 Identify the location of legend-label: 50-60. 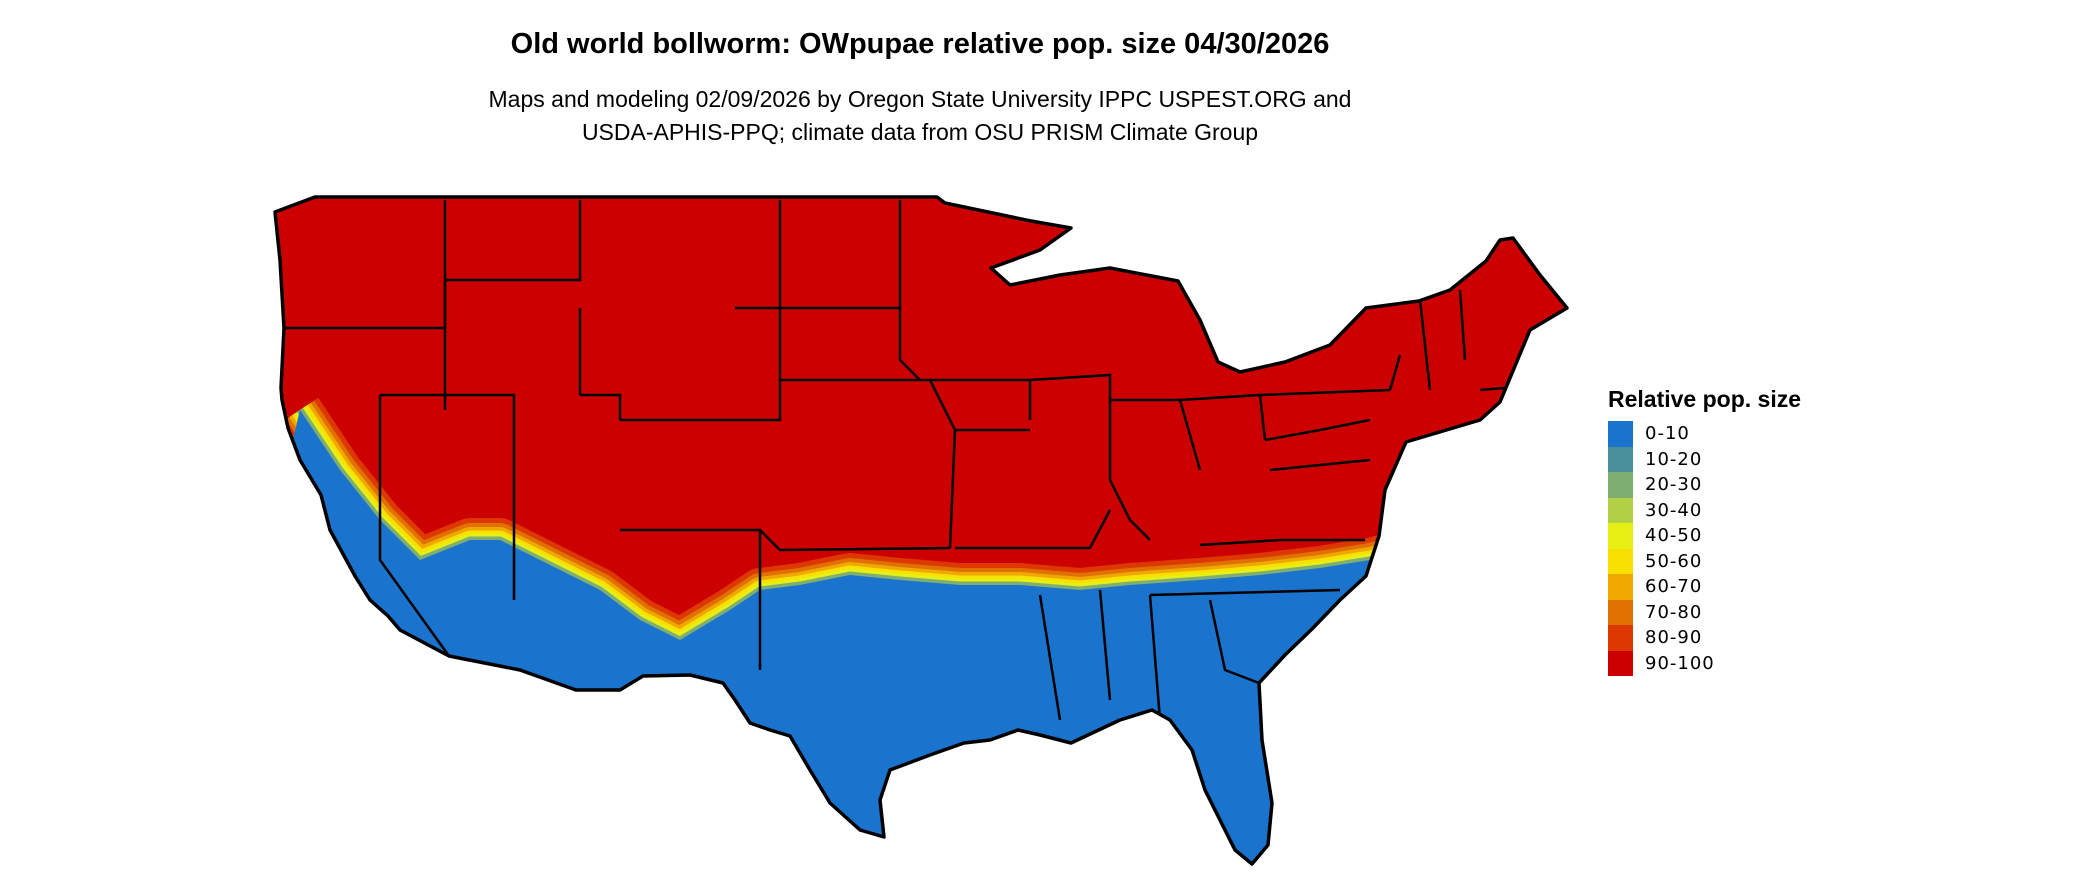
(1674, 561).